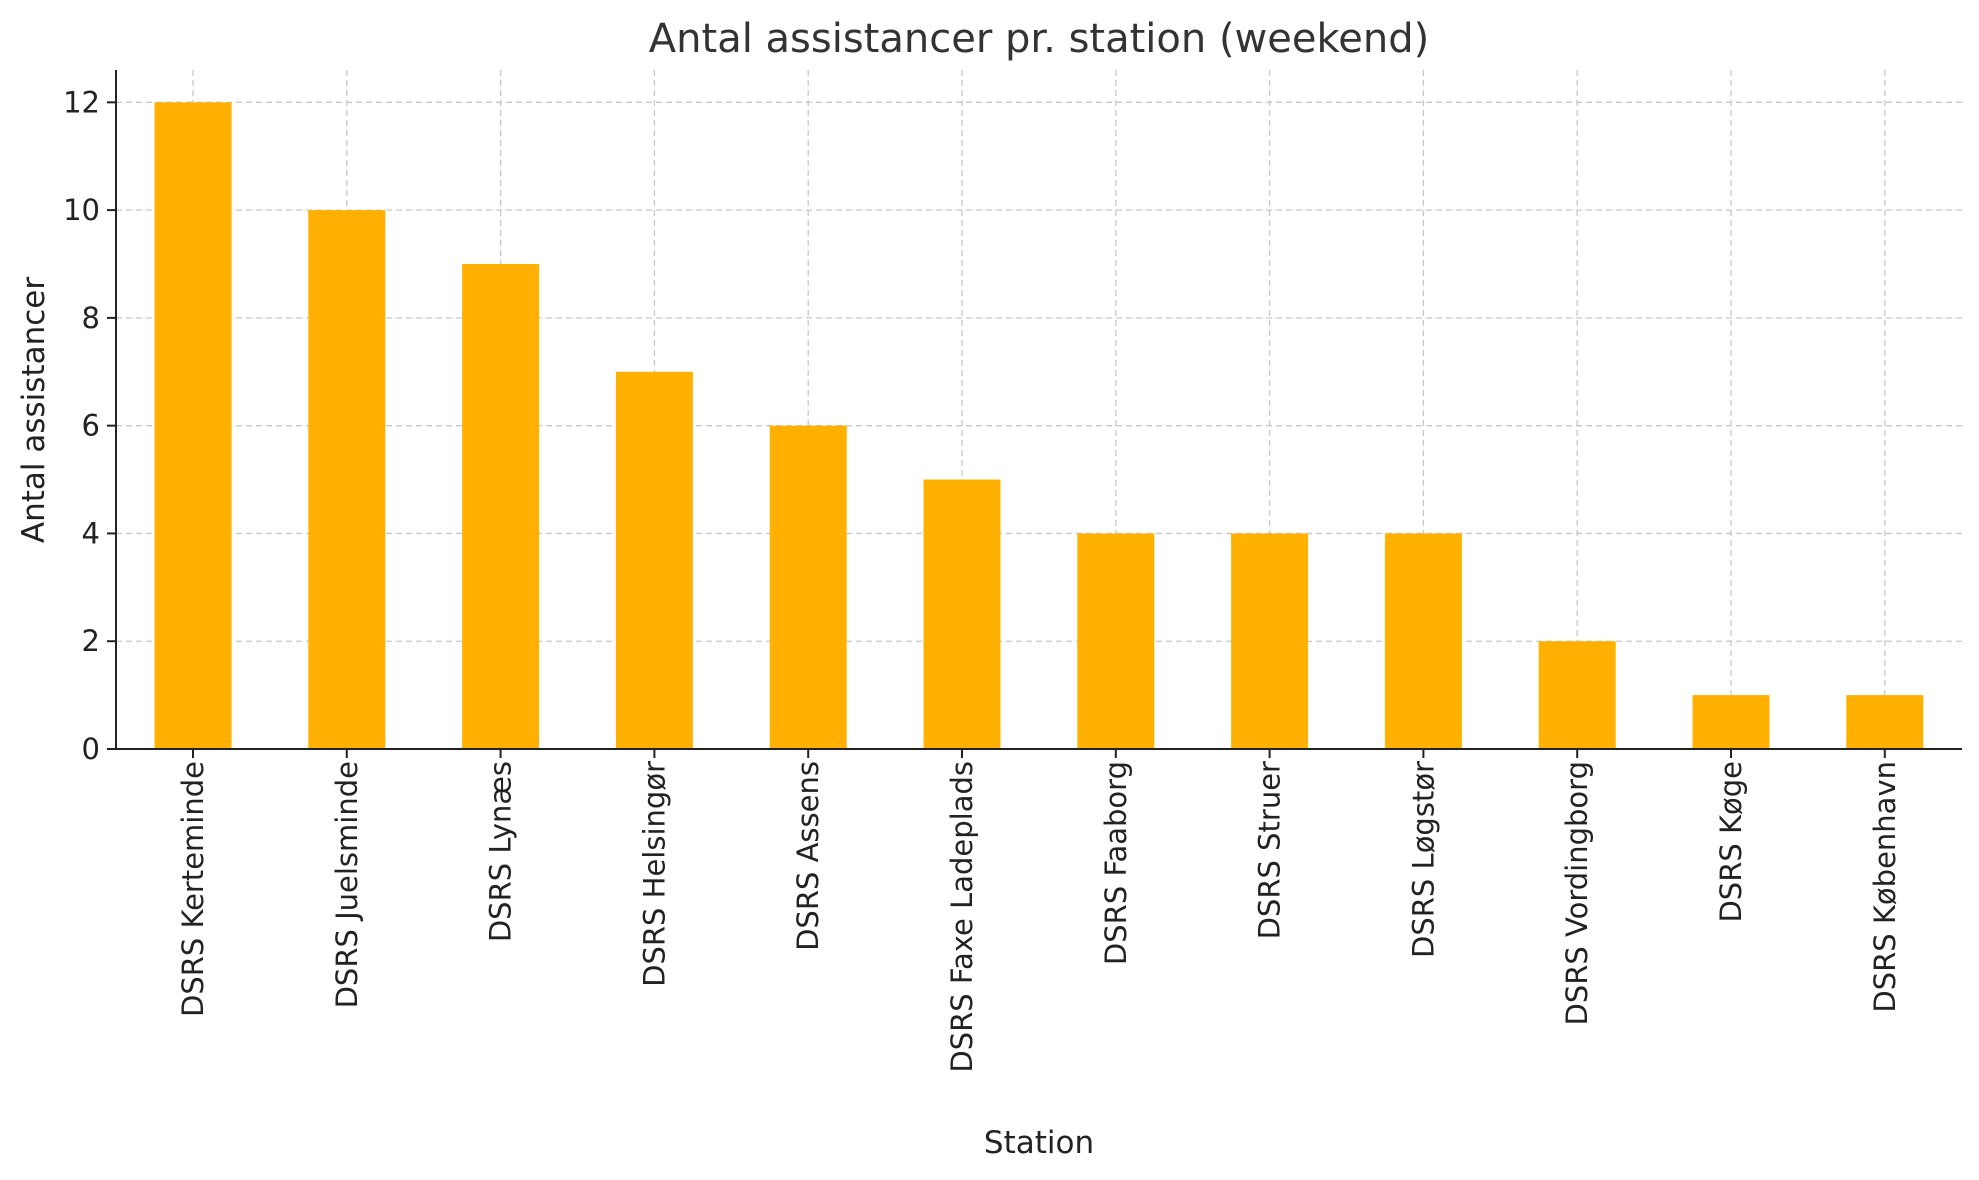 This screenshot has width=1979, height=1180. I want to click on x-tick-label: DSRS Faaborg, so click(1116, 863).